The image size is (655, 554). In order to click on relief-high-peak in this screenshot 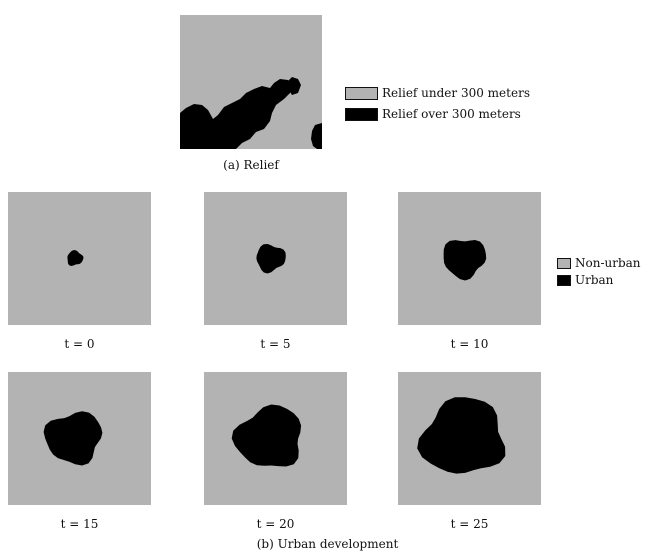, I will do `click(294, 86)`.